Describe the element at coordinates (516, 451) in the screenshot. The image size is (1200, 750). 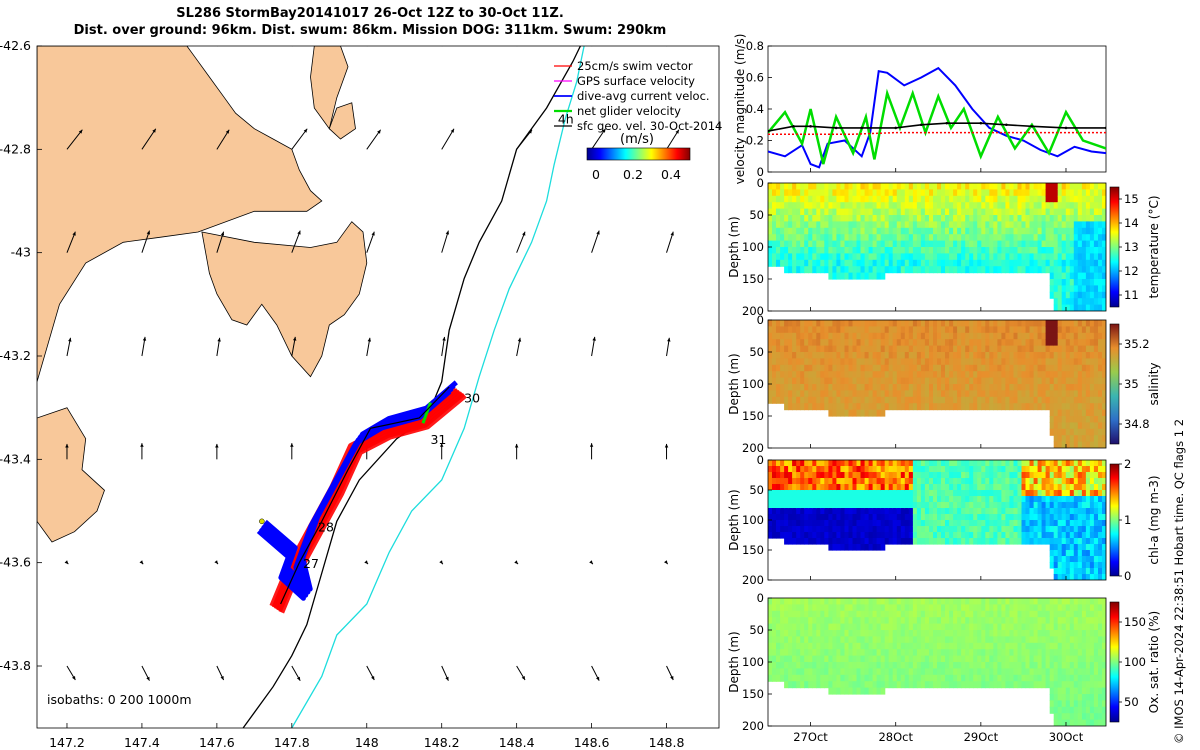
I see `geo-vector` at that location.